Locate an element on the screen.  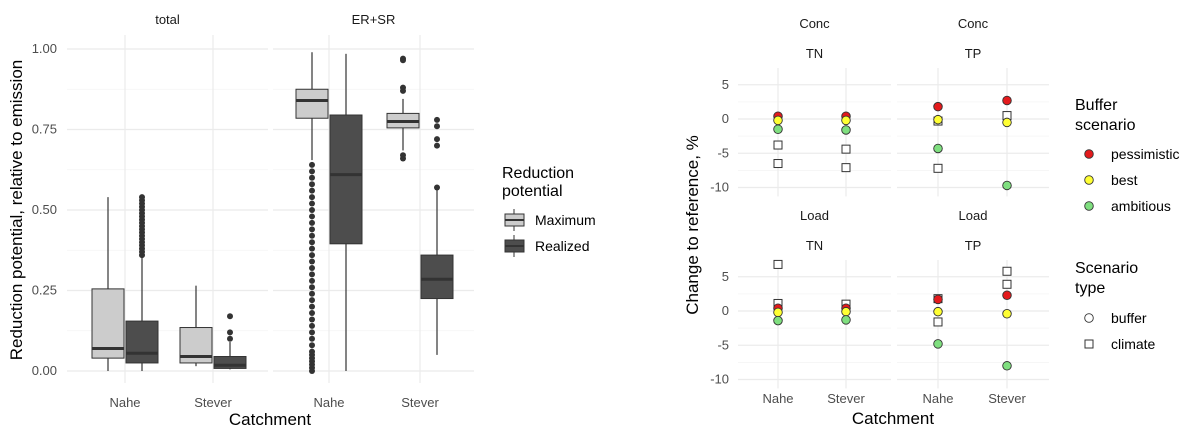
strip-label: TN is located at coordinates (814, 245).